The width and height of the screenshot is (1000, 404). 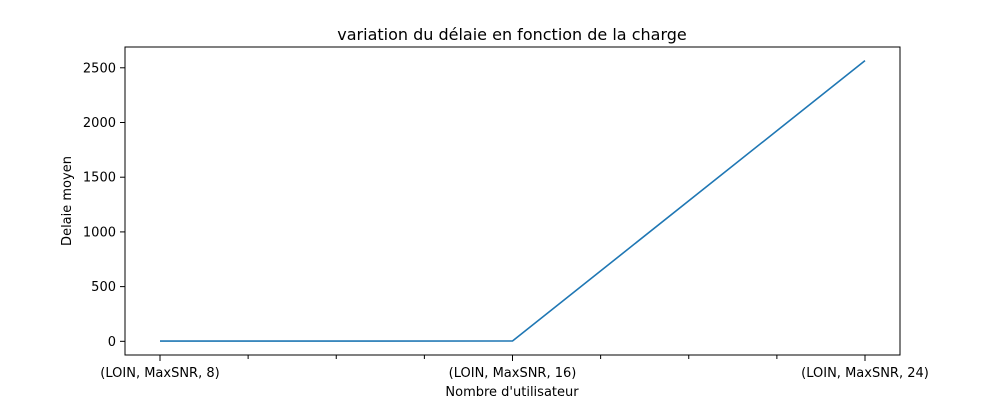 What do you see at coordinates (104, 205) in the screenshot?
I see `y-axis-ticks: 0 500 1000 1500 2000 2500` at bounding box center [104, 205].